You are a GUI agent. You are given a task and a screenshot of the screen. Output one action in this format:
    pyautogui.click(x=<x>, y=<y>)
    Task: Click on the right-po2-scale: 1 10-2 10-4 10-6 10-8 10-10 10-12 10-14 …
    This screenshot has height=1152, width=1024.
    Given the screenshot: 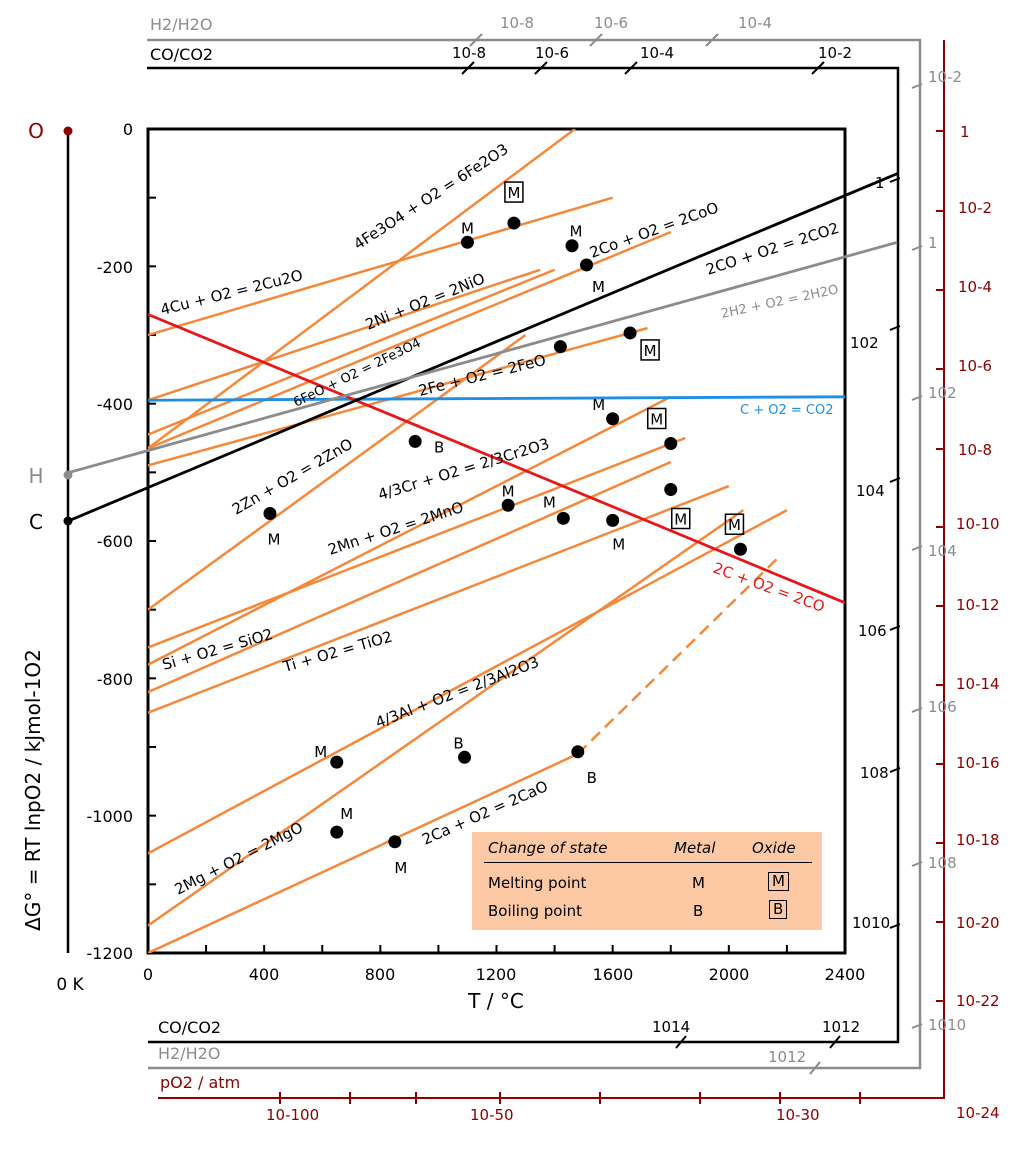 What is the action you would take?
    pyautogui.click(x=968, y=622)
    